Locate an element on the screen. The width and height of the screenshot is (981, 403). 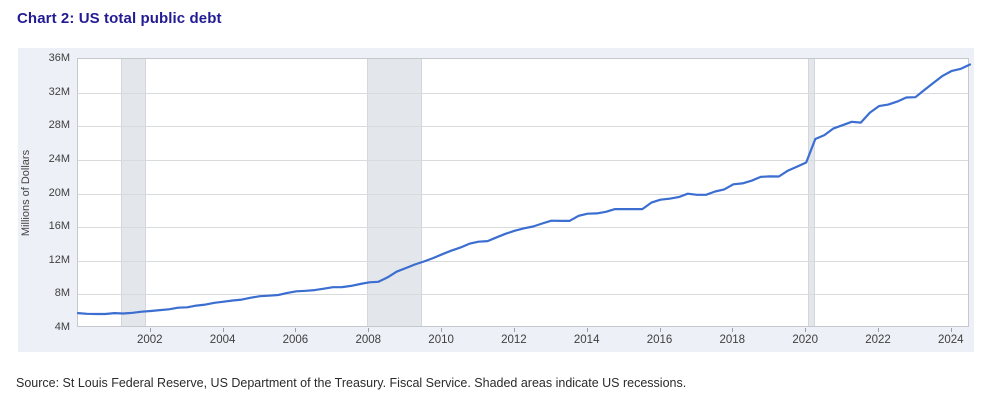
page-title: Chart 2: US total public debt is located at coordinates (119, 18).